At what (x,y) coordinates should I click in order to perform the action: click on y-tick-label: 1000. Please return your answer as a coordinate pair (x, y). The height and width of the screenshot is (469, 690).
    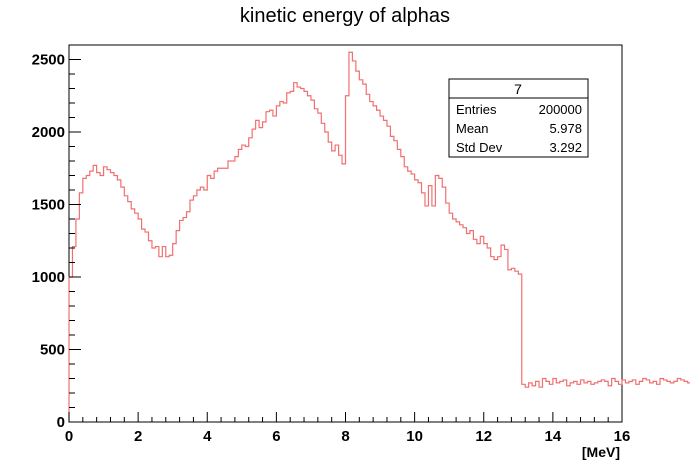
    Looking at the image, I should click on (48, 277).